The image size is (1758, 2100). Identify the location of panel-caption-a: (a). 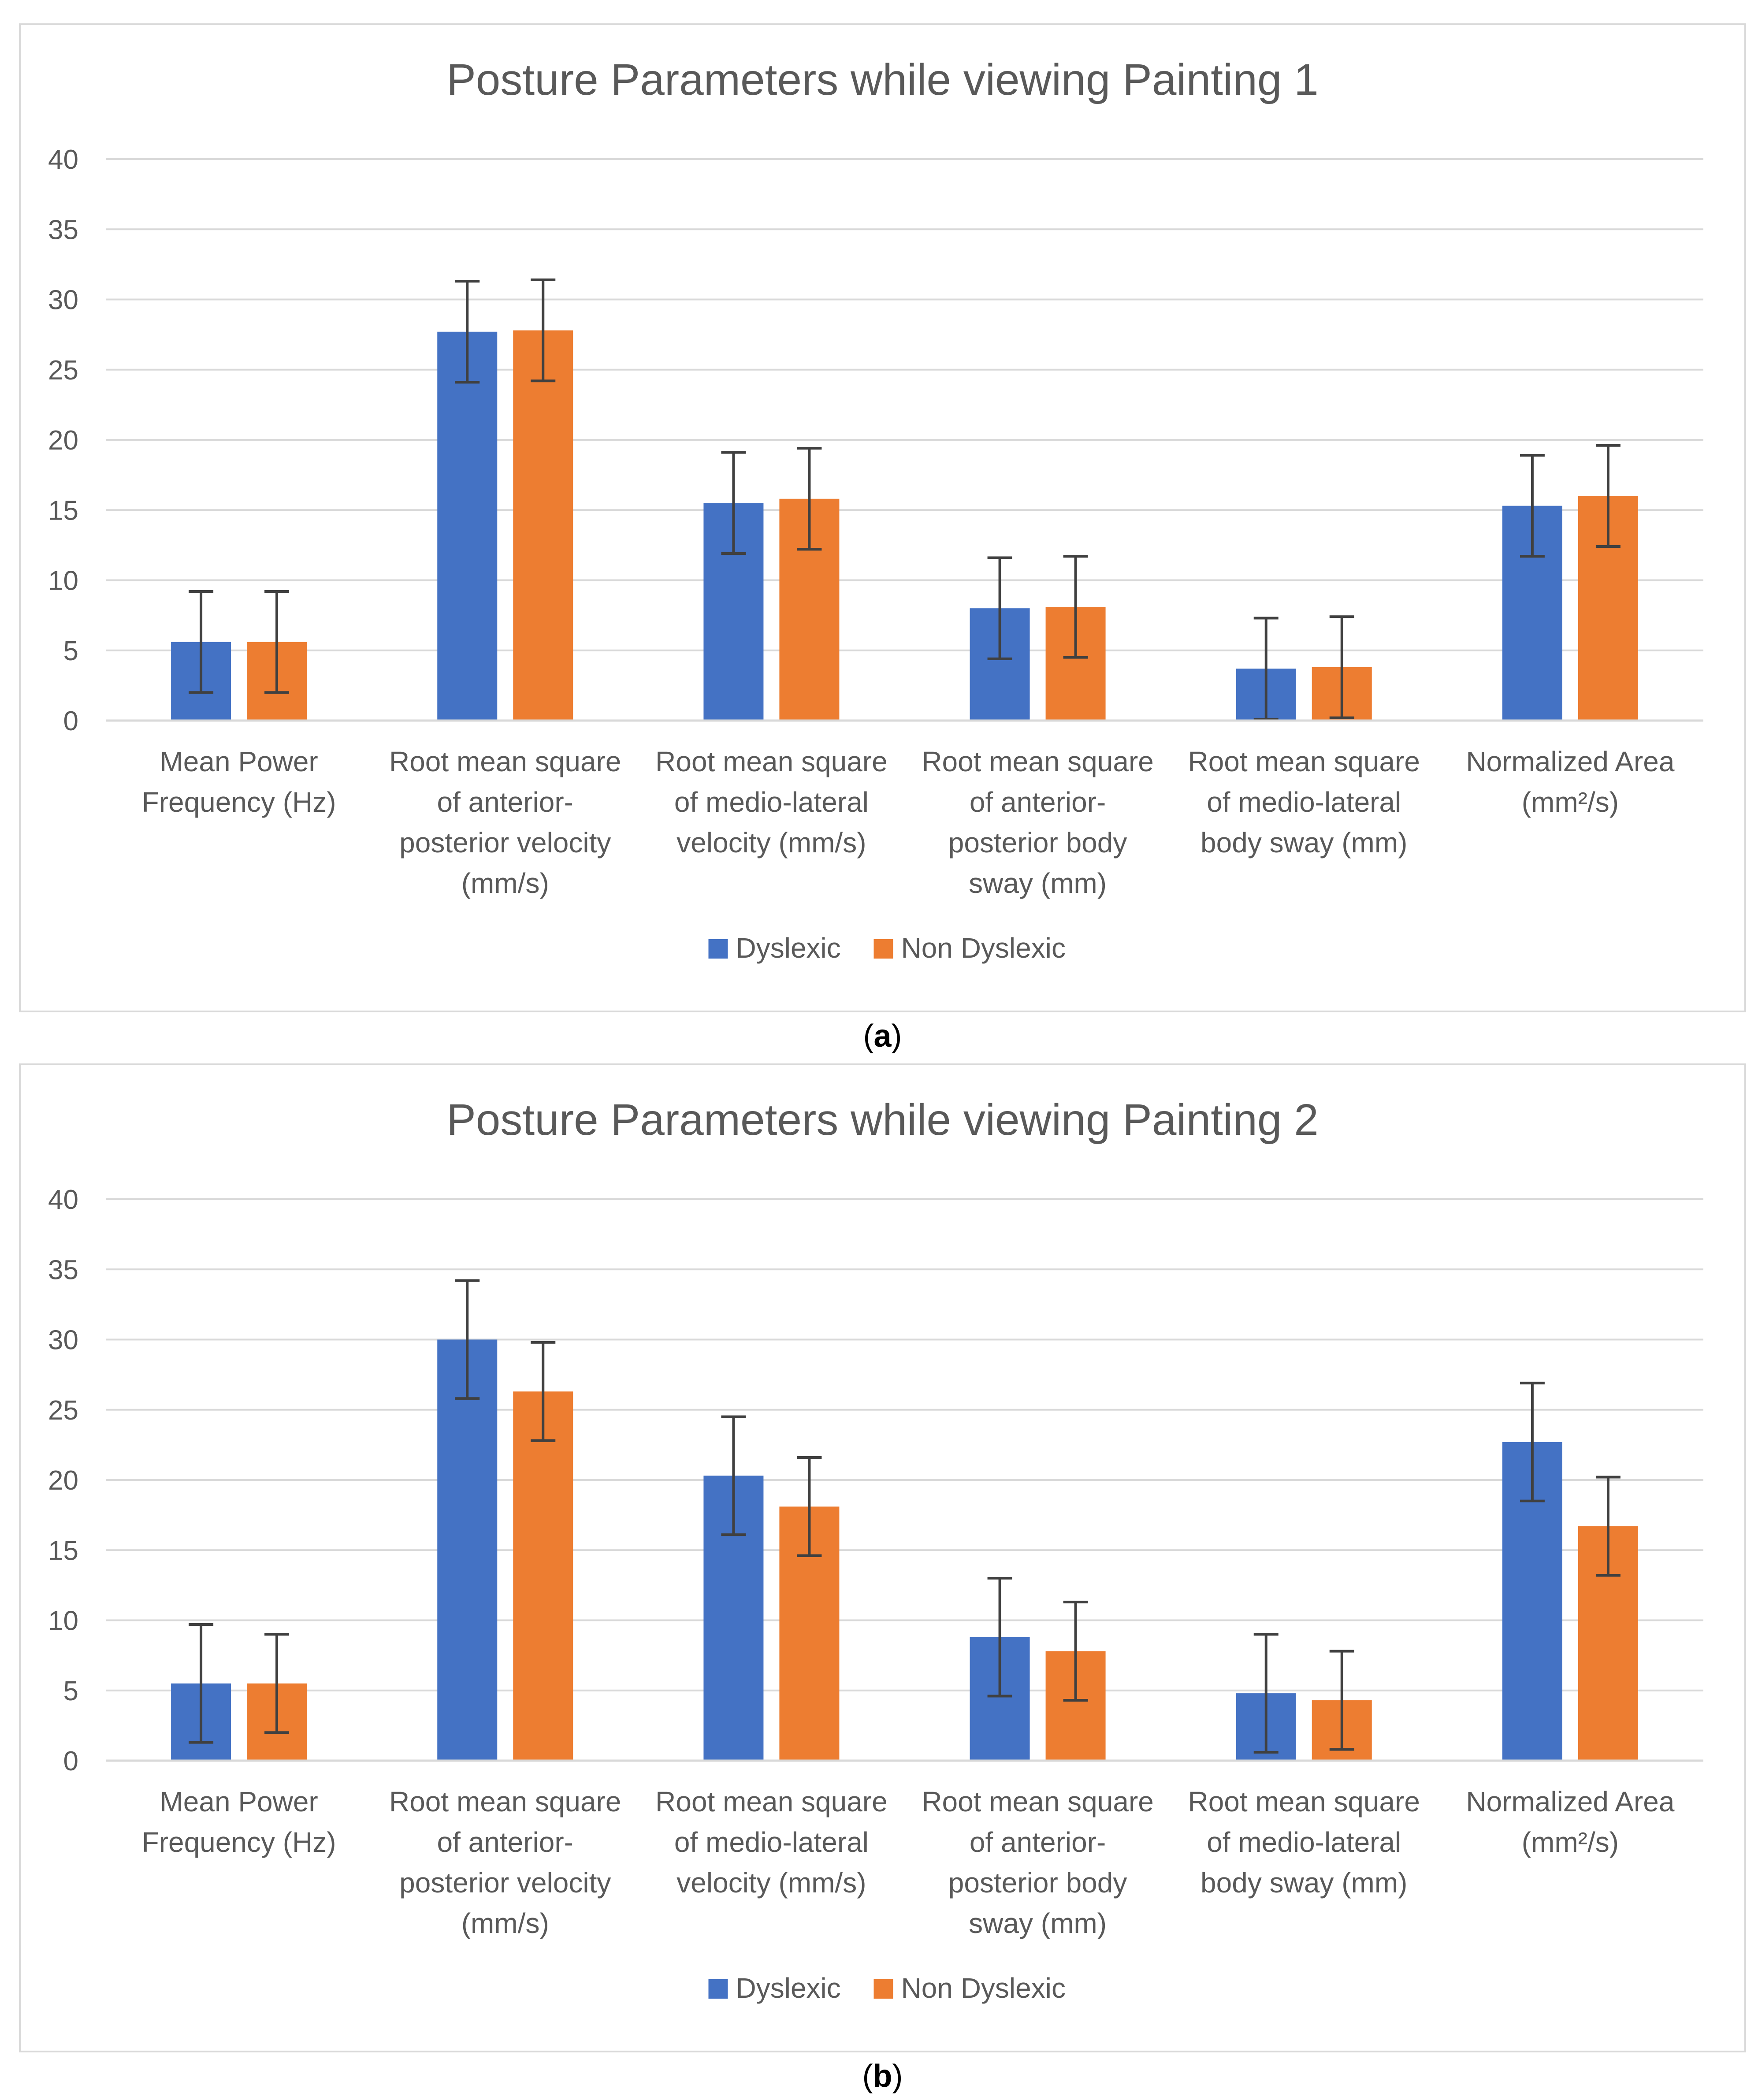
(882, 1036).